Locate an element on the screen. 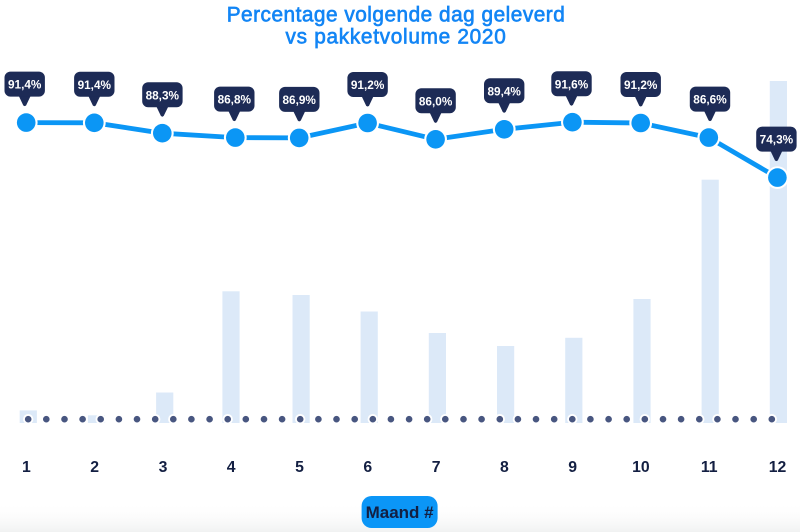 Image resolution: width=800 pixels, height=532 pixels. svg-text: 3 is located at coordinates (163, 467).